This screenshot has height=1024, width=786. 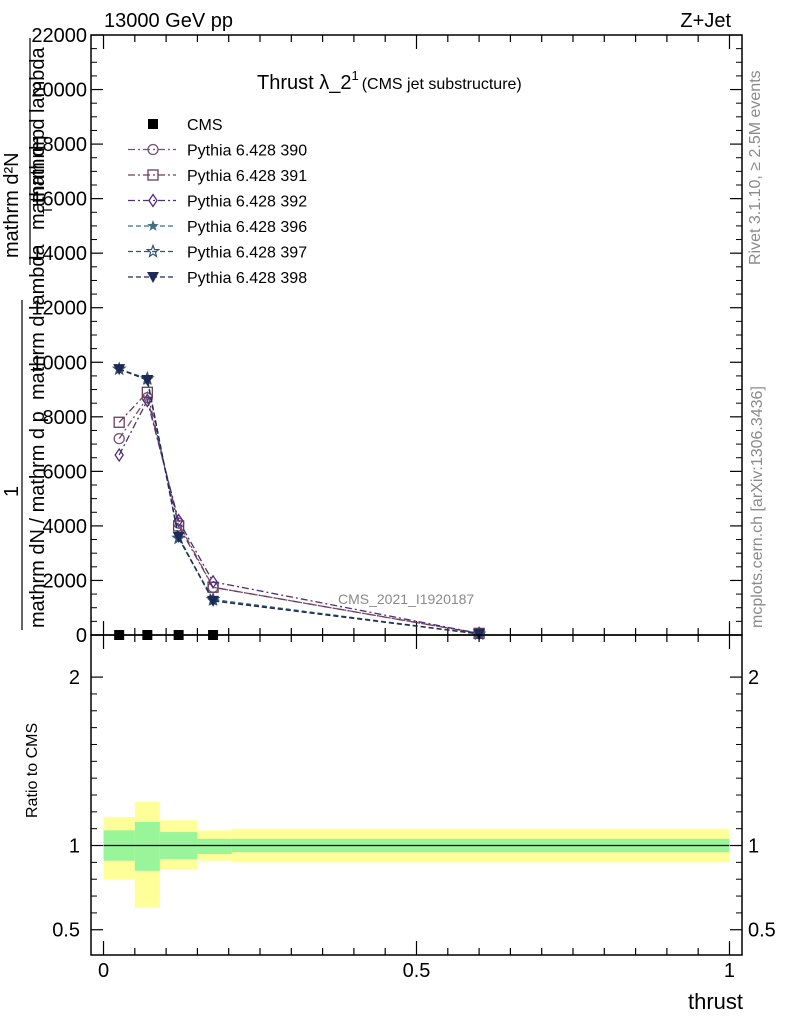 What do you see at coordinates (65, 581) in the screenshot?
I see `top-ytick-label: 2000` at bounding box center [65, 581].